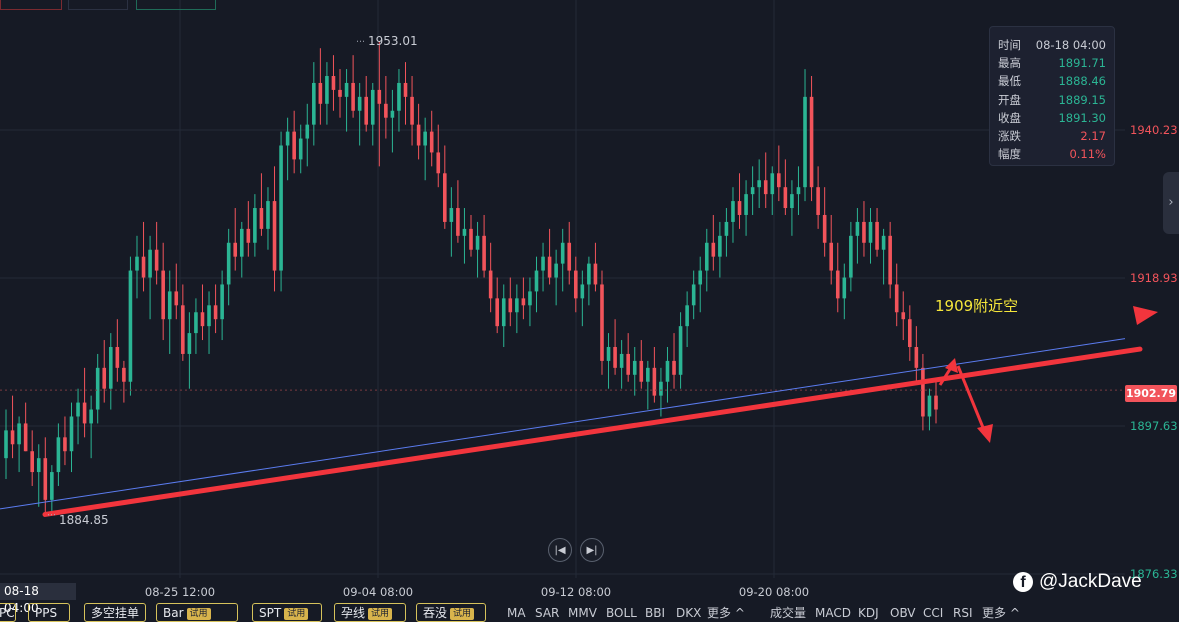  I want to click on info-key: 涨跌, so click(1009, 135).